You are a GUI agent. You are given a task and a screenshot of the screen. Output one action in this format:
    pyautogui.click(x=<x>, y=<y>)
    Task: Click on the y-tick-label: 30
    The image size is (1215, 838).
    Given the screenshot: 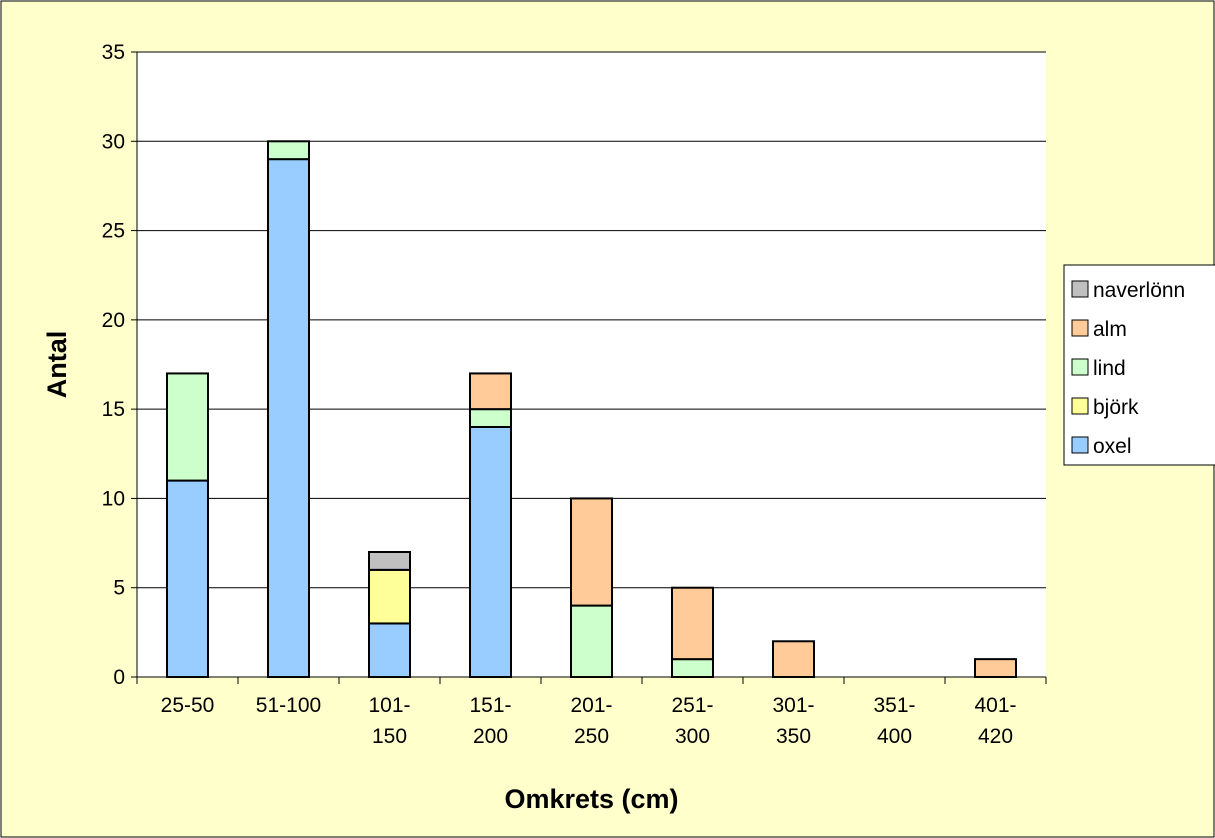 What is the action you would take?
    pyautogui.click(x=113, y=141)
    